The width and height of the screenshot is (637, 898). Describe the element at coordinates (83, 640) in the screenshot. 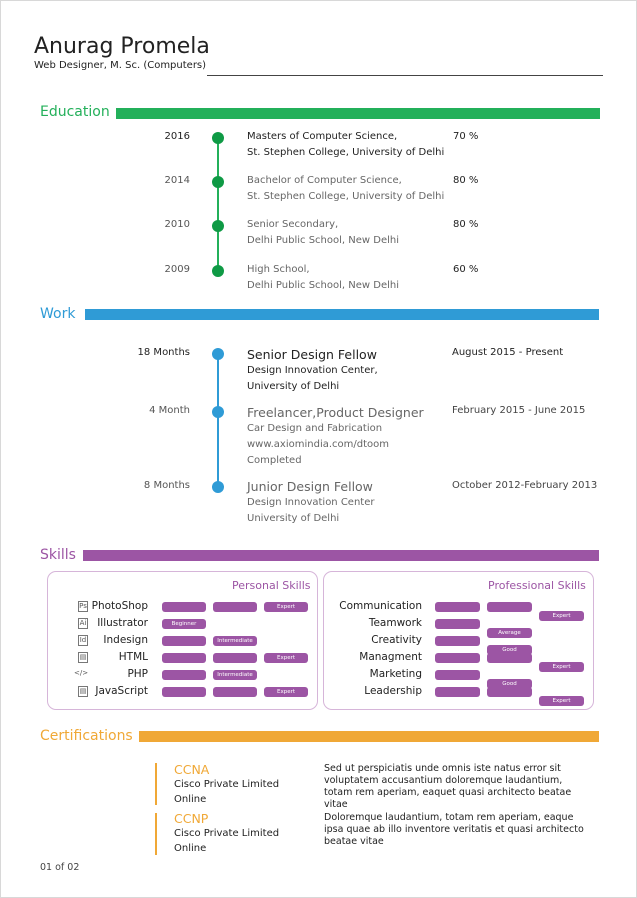

I see `indesign-icon: Id` at that location.